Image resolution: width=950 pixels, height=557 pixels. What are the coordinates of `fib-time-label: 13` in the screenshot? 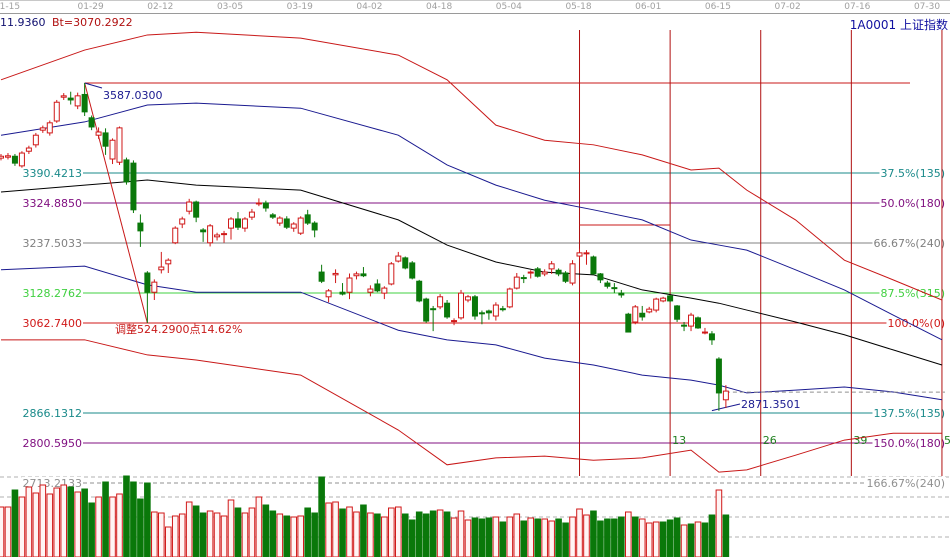 It's located at (679, 440).